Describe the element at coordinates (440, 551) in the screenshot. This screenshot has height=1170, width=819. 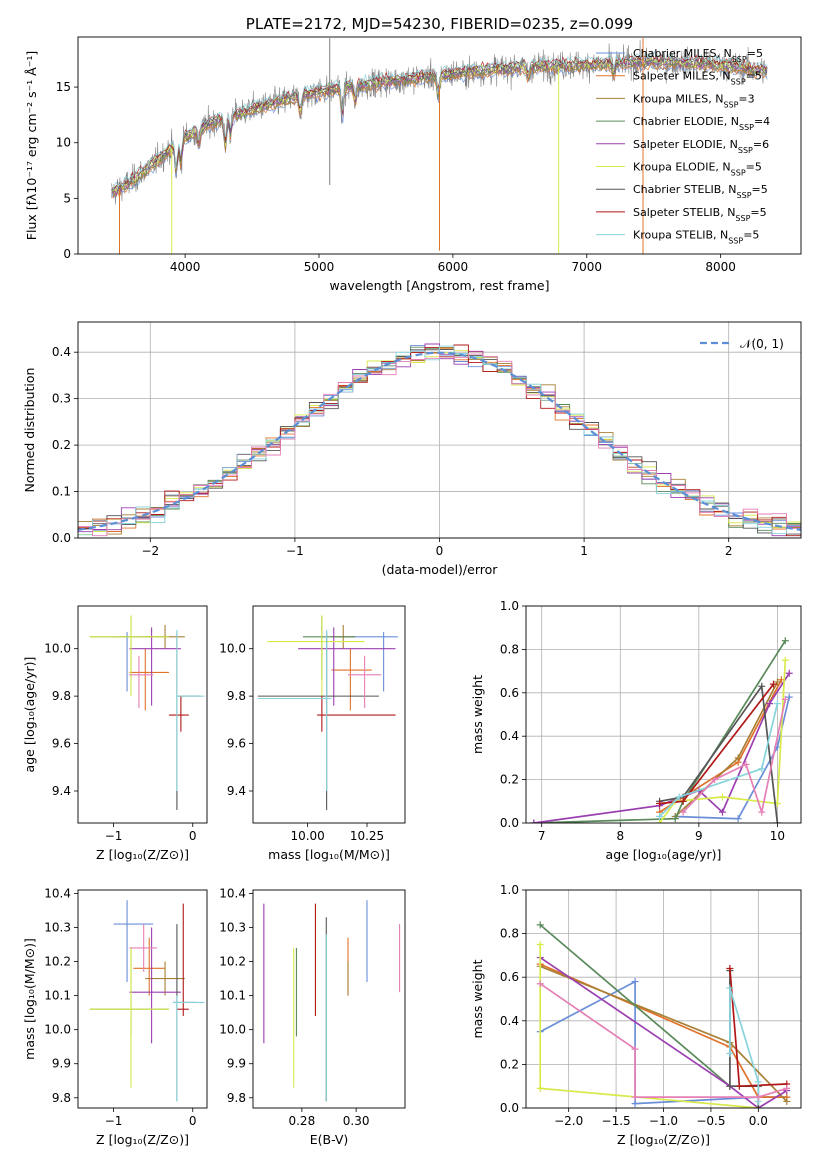
I see `x-tick-label-2: 0` at that location.